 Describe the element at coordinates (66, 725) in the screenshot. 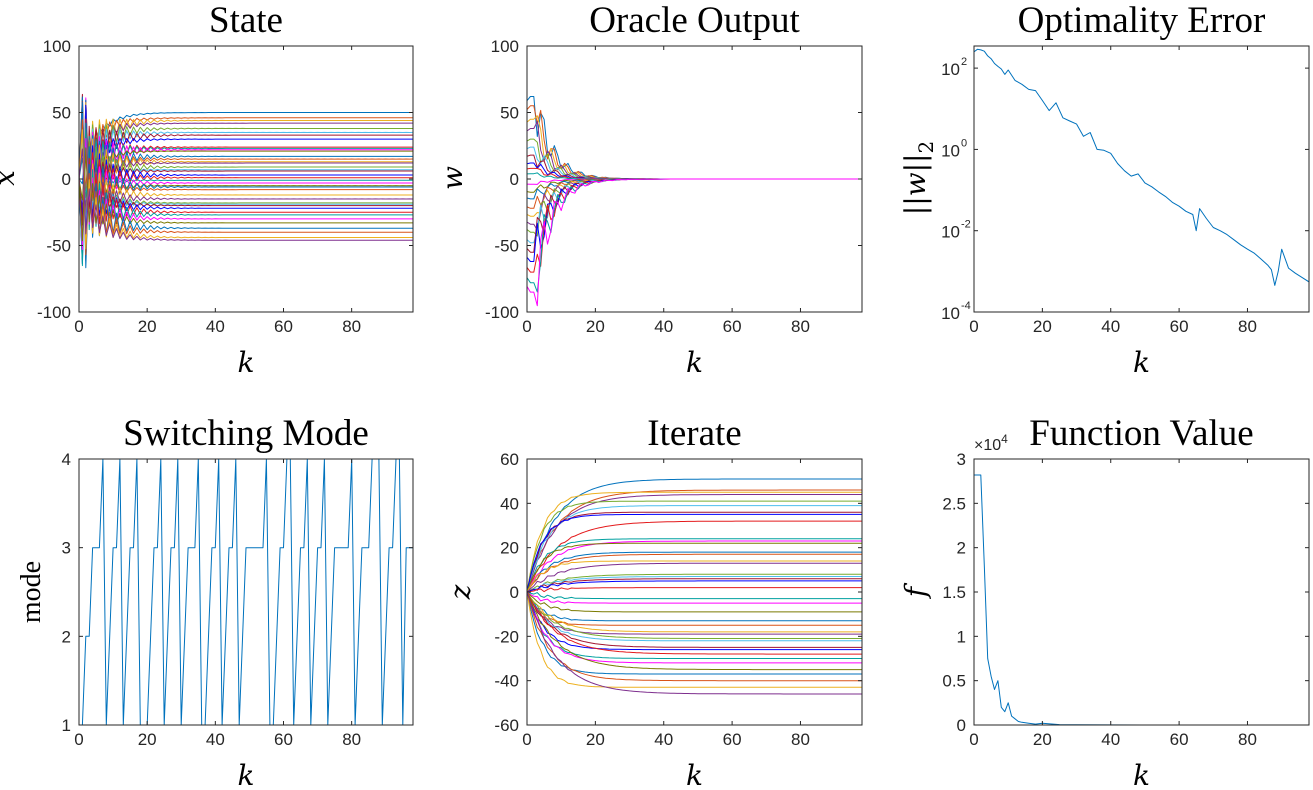

I see `y-tick-label: 1` at that location.